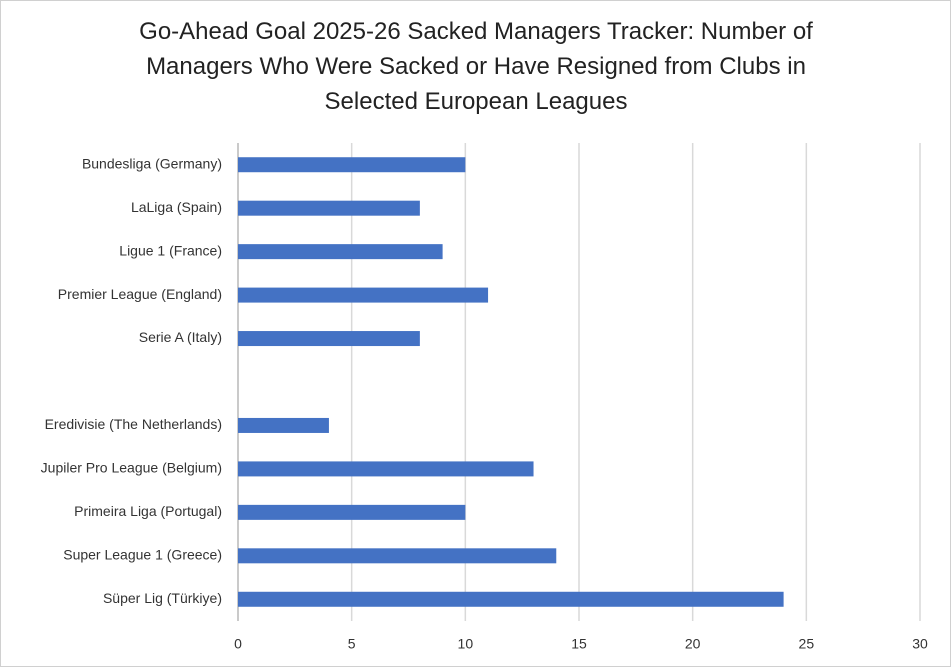 The height and width of the screenshot is (668, 952). Describe the element at coordinates (920, 644) in the screenshot. I see `x-tick-label: 30` at that location.